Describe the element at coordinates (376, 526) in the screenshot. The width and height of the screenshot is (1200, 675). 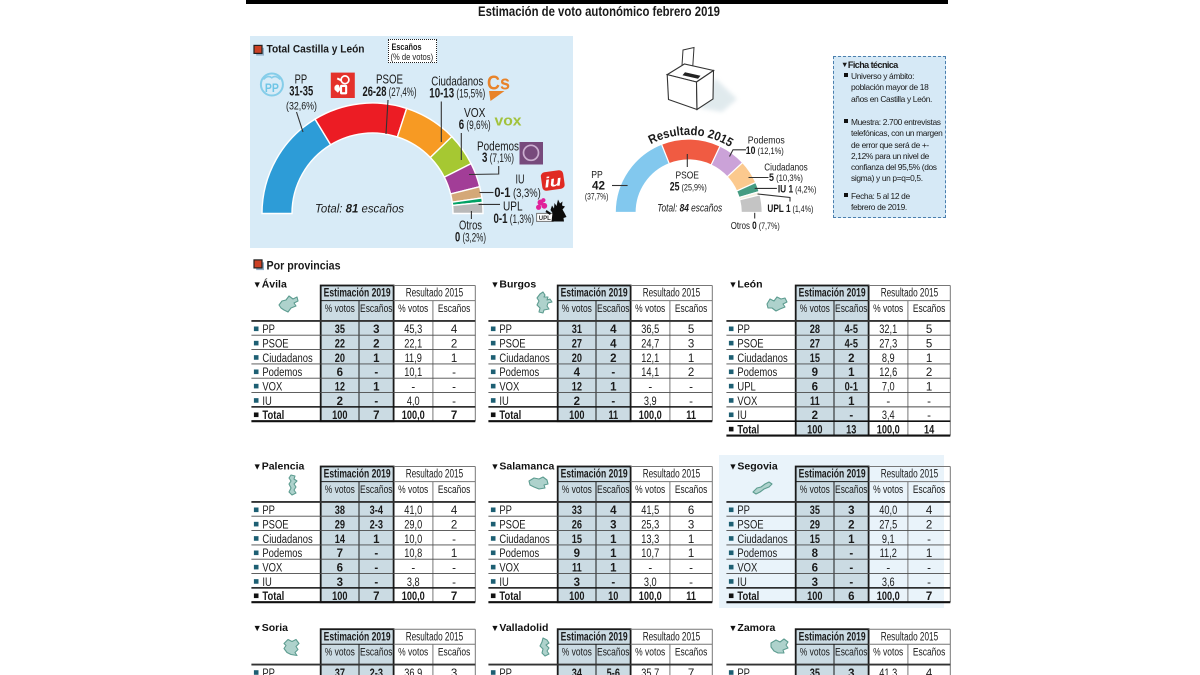
I see `svg-text: 2-3` at that location.